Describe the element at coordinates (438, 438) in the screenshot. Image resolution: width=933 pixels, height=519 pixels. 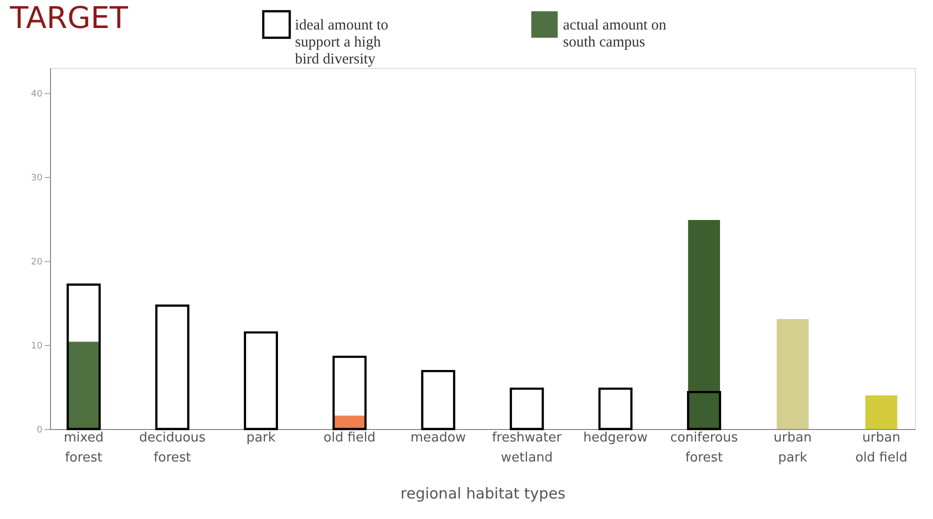
I see `x-tick-label: meadow` at that location.